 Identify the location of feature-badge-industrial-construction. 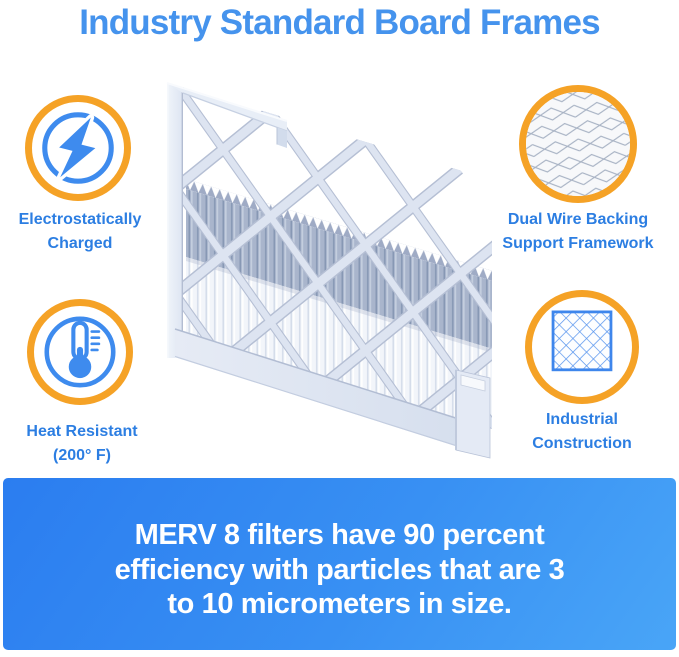
(582, 347).